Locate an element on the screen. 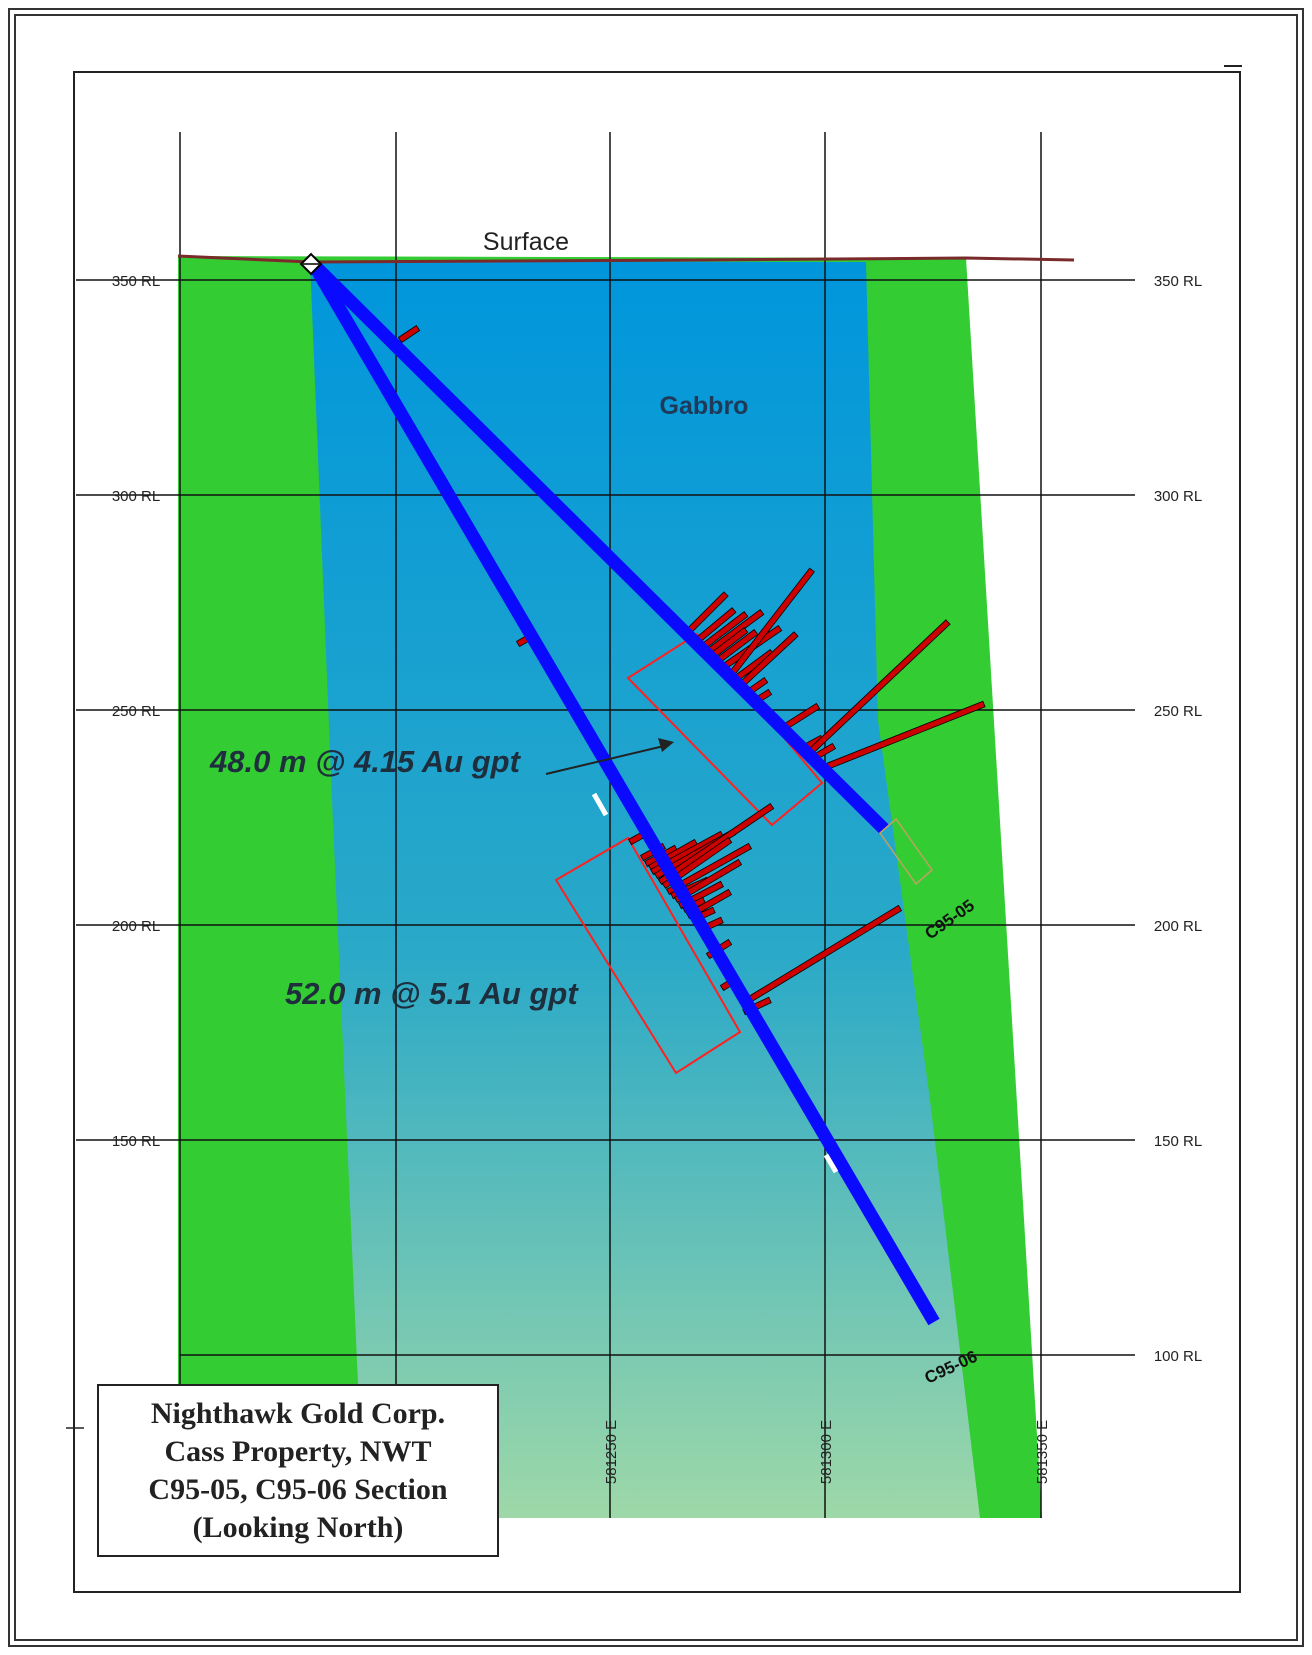 The width and height of the screenshot is (1312, 1655). easting-label: 581350 E is located at coordinates (1042, 1452).